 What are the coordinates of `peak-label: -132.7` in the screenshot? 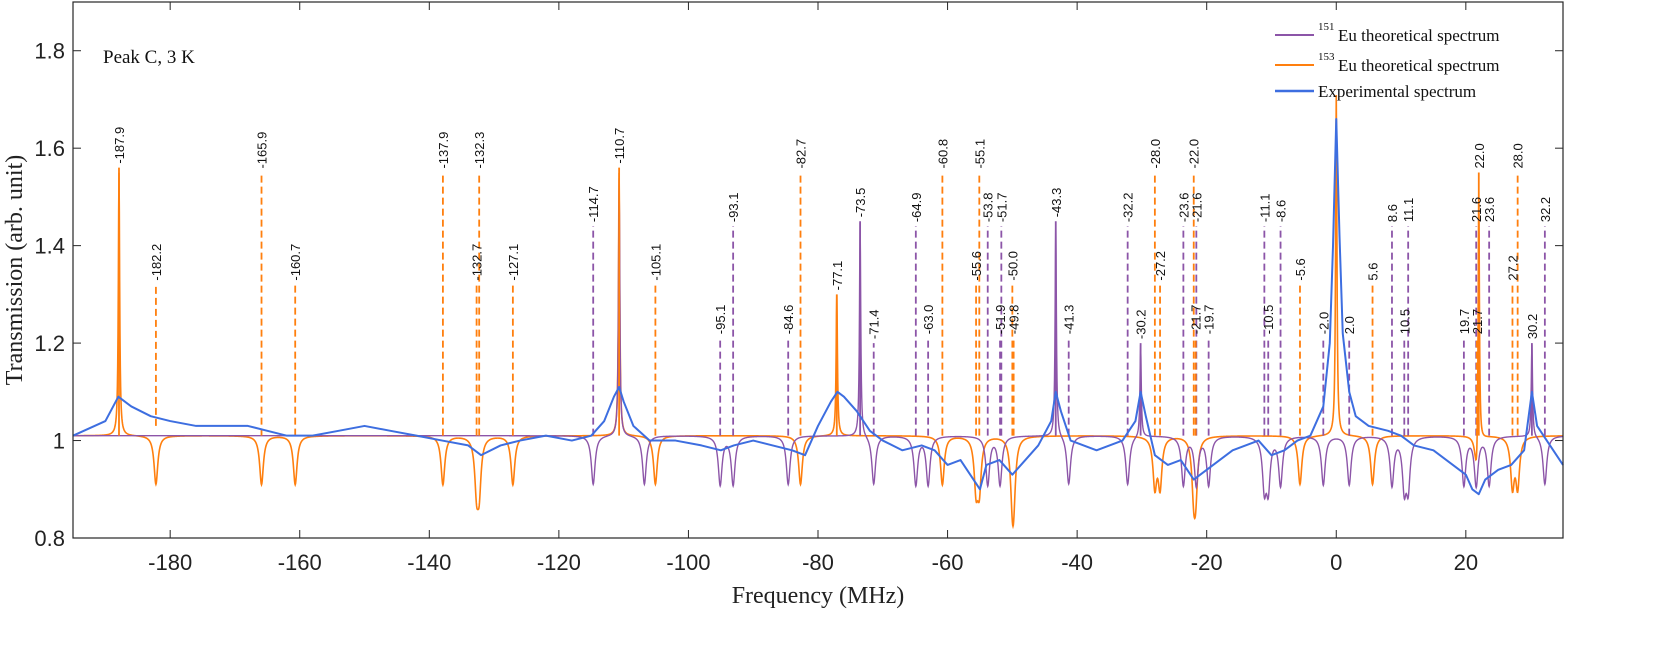 It's located at (477, 262).